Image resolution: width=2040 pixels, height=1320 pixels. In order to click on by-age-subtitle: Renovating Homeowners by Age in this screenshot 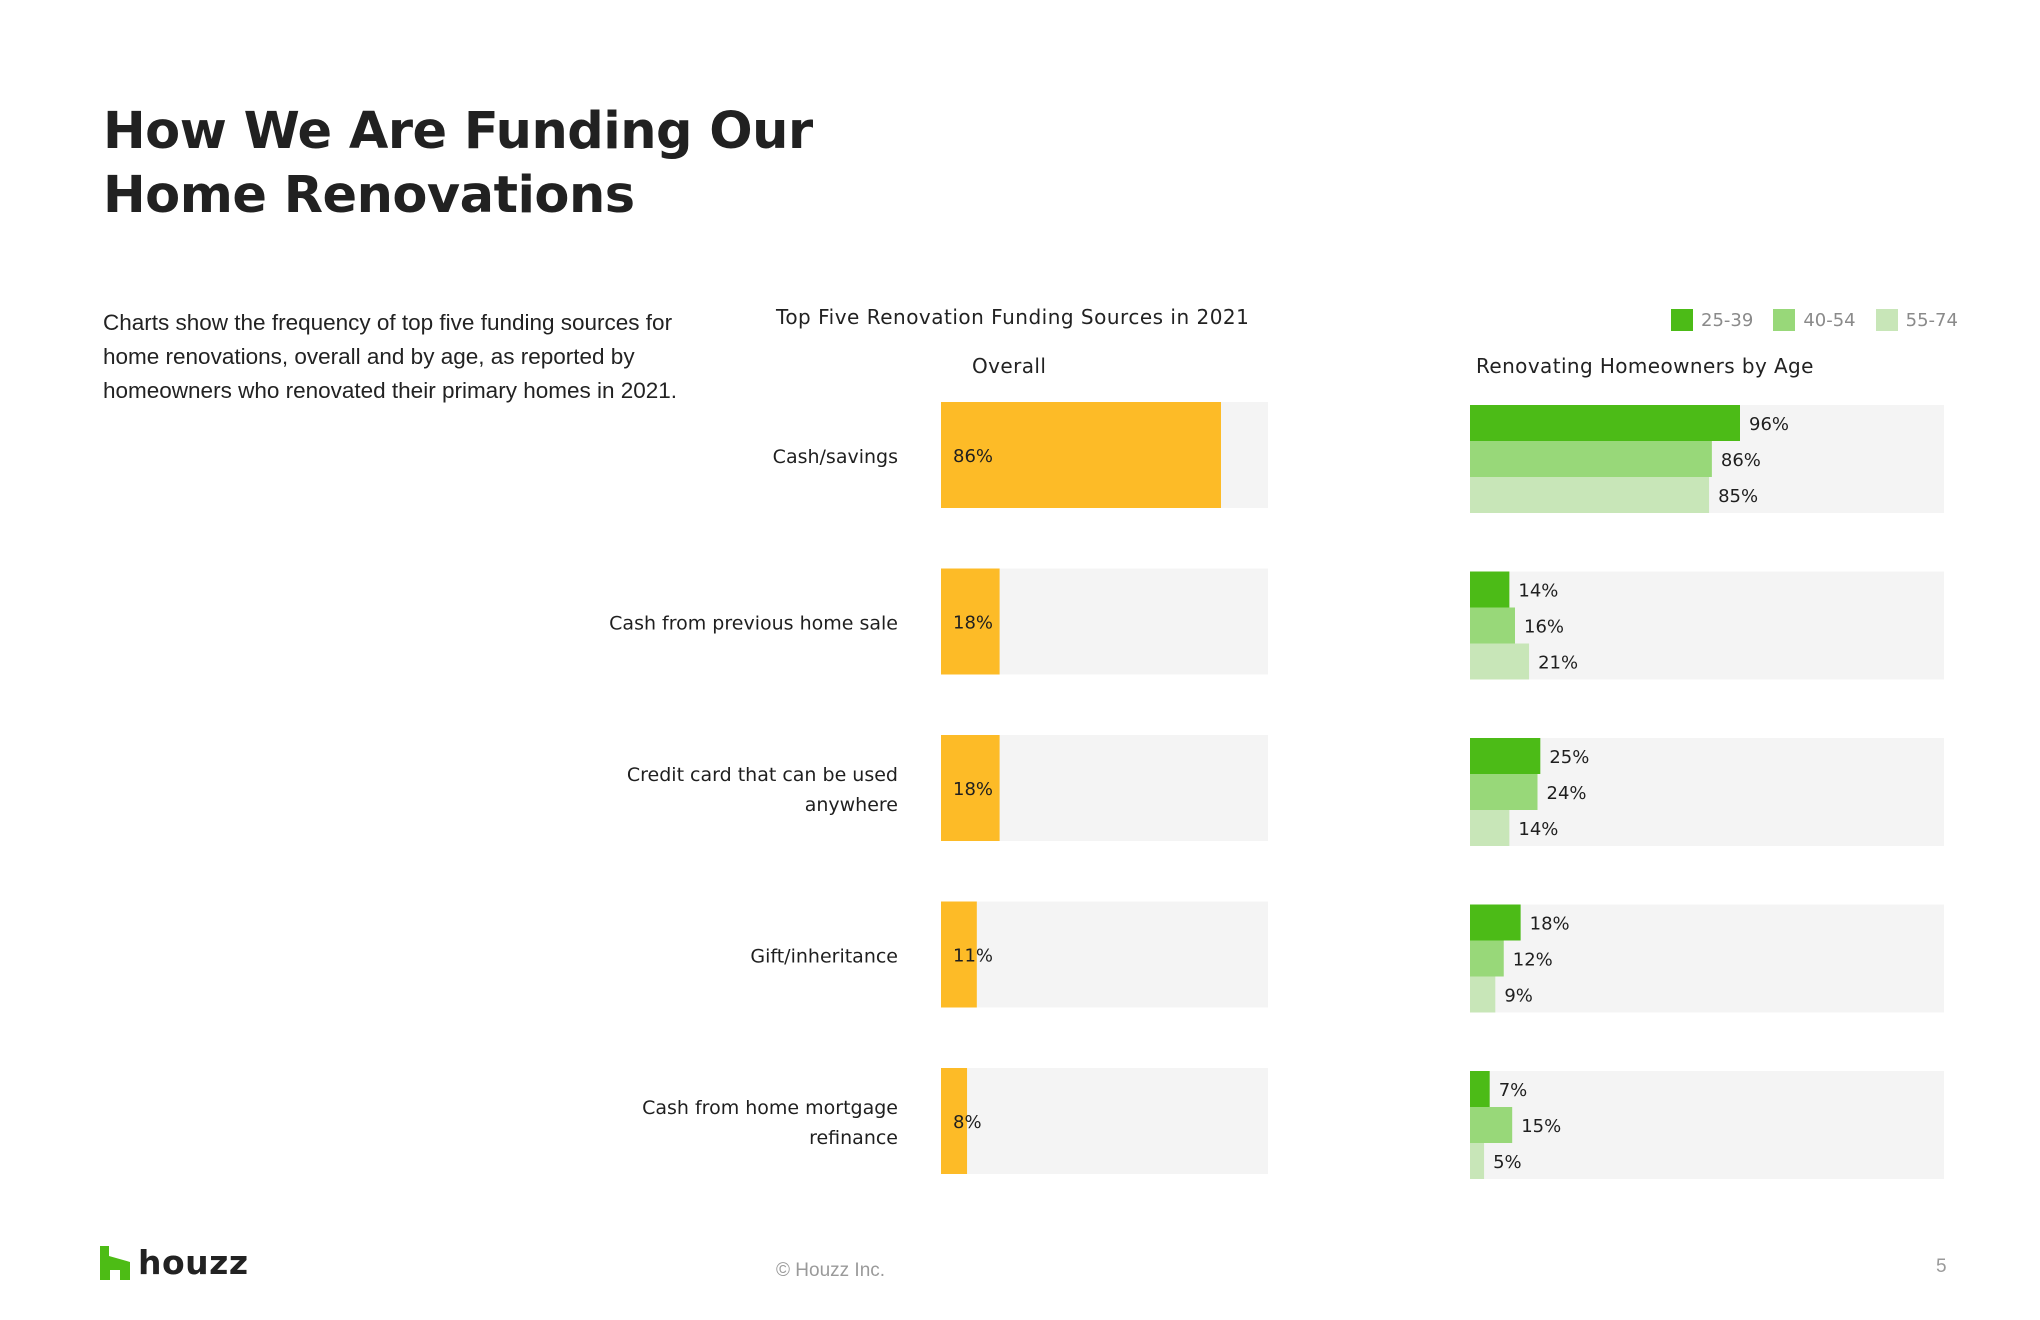, I will do `click(1645, 366)`.